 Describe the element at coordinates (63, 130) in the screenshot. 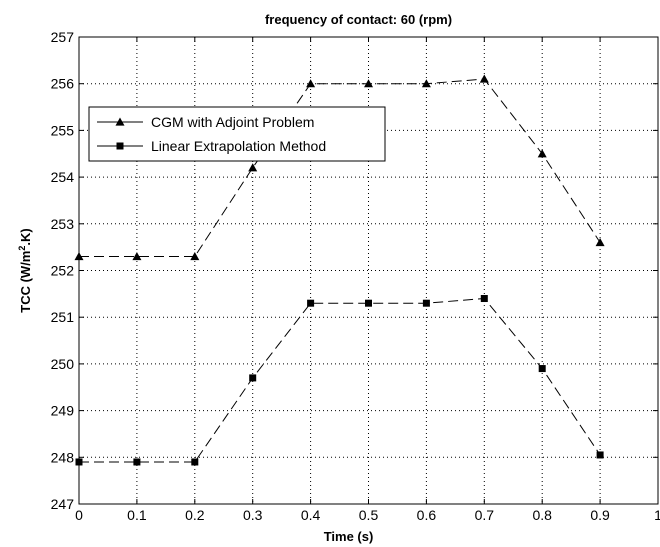

I see `y-tick-label: 255` at that location.